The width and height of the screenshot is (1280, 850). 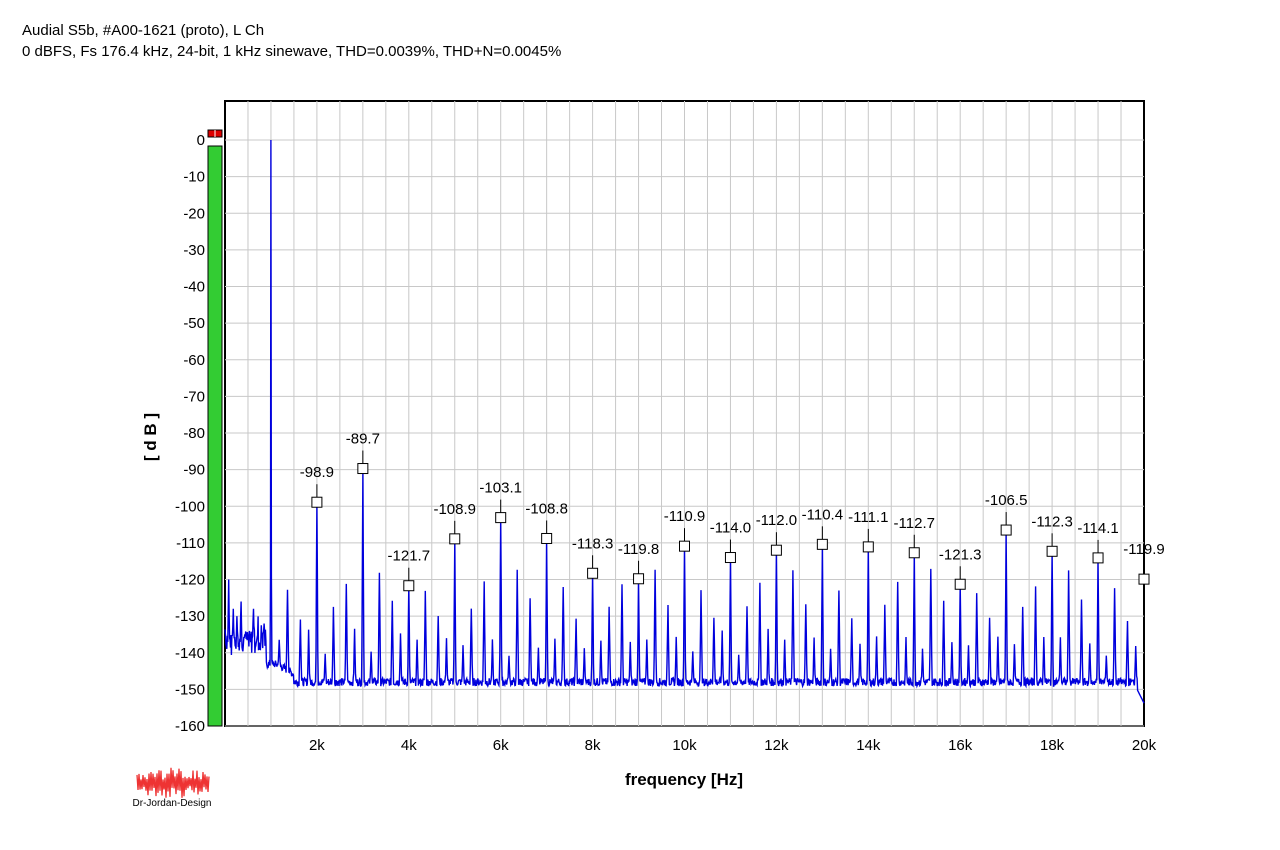 I want to click on x-tick-label: 18k, so click(x=1052, y=745).